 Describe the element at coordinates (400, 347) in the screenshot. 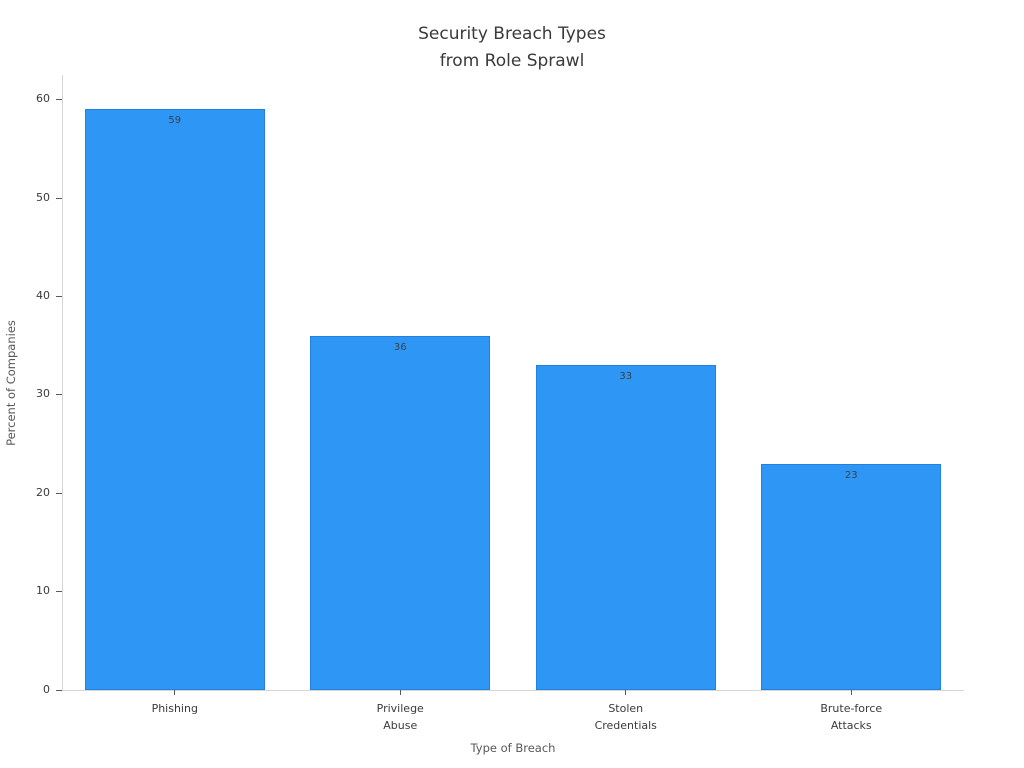

I see `bar-value-label: 36` at that location.